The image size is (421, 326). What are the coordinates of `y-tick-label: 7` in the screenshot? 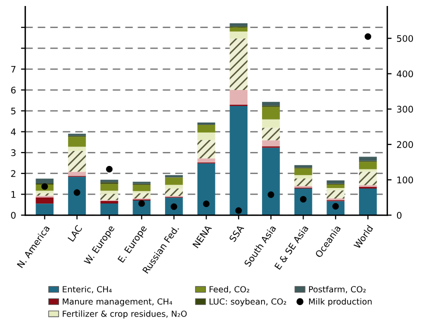 It's located at (13, 69).